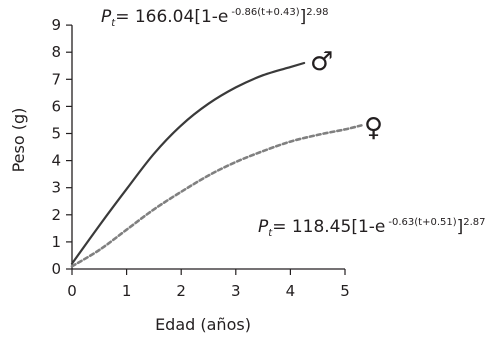 The height and width of the screenshot is (338, 489). What do you see at coordinates (56, 269) in the screenshot?
I see `y-tick-label: 0` at bounding box center [56, 269].